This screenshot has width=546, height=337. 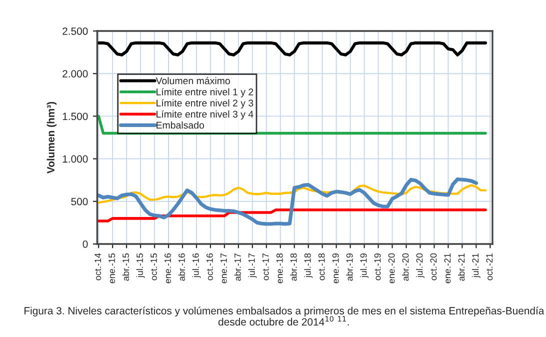 What do you see at coordinates (125, 267) in the screenshot?
I see `x-tick-label: abr.-15` at bounding box center [125, 267].